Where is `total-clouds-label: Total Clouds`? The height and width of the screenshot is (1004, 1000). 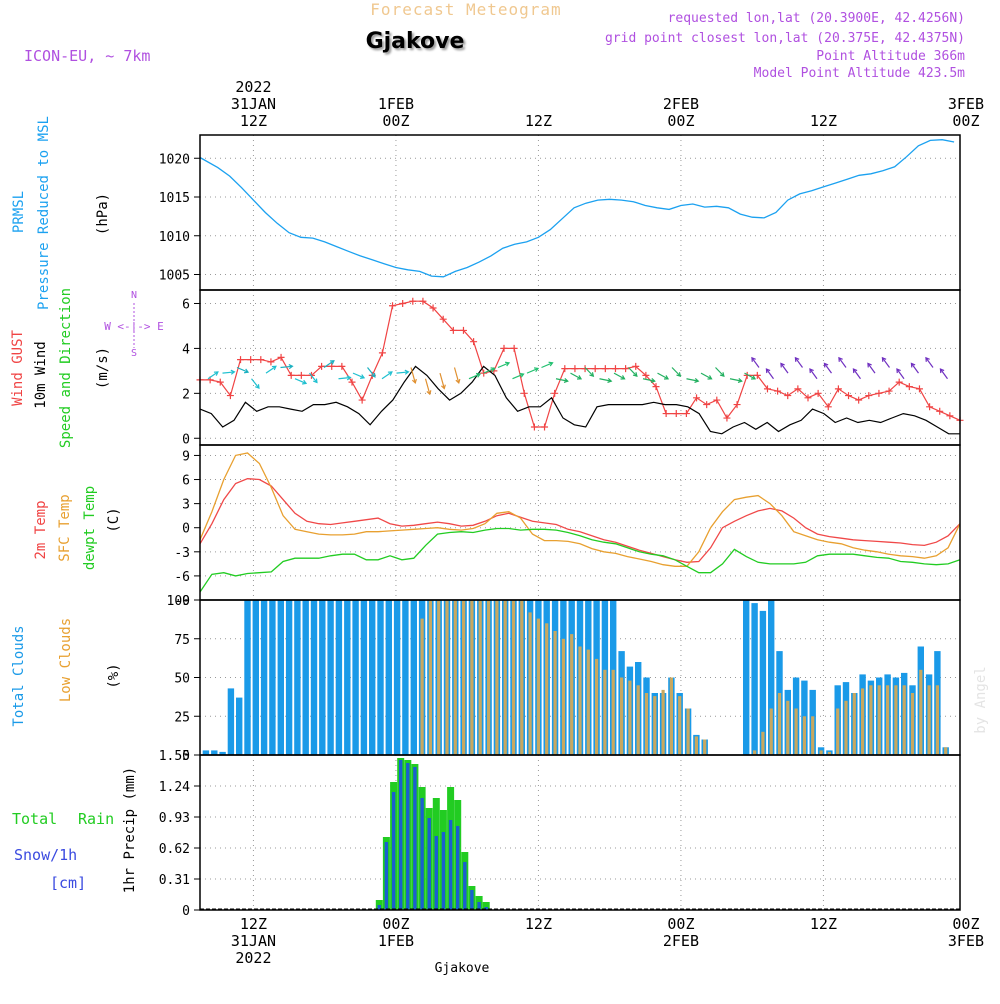
total-clouds-label: Total Clouds is located at coordinates (19, 675).